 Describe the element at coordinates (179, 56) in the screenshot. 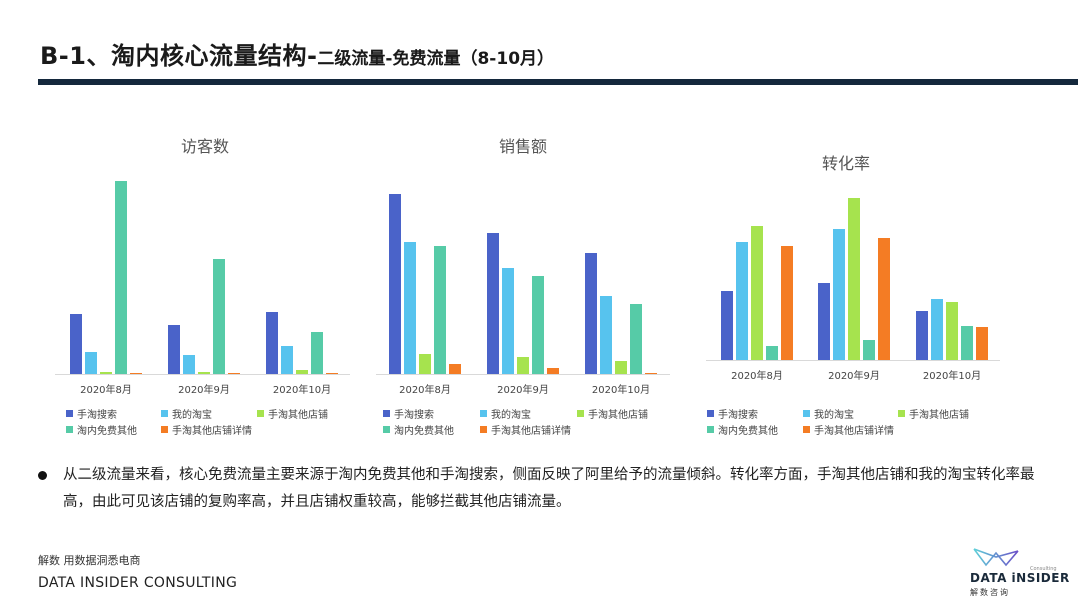

I see `page-title-main: B-1、淘内核心流量结构-` at that location.